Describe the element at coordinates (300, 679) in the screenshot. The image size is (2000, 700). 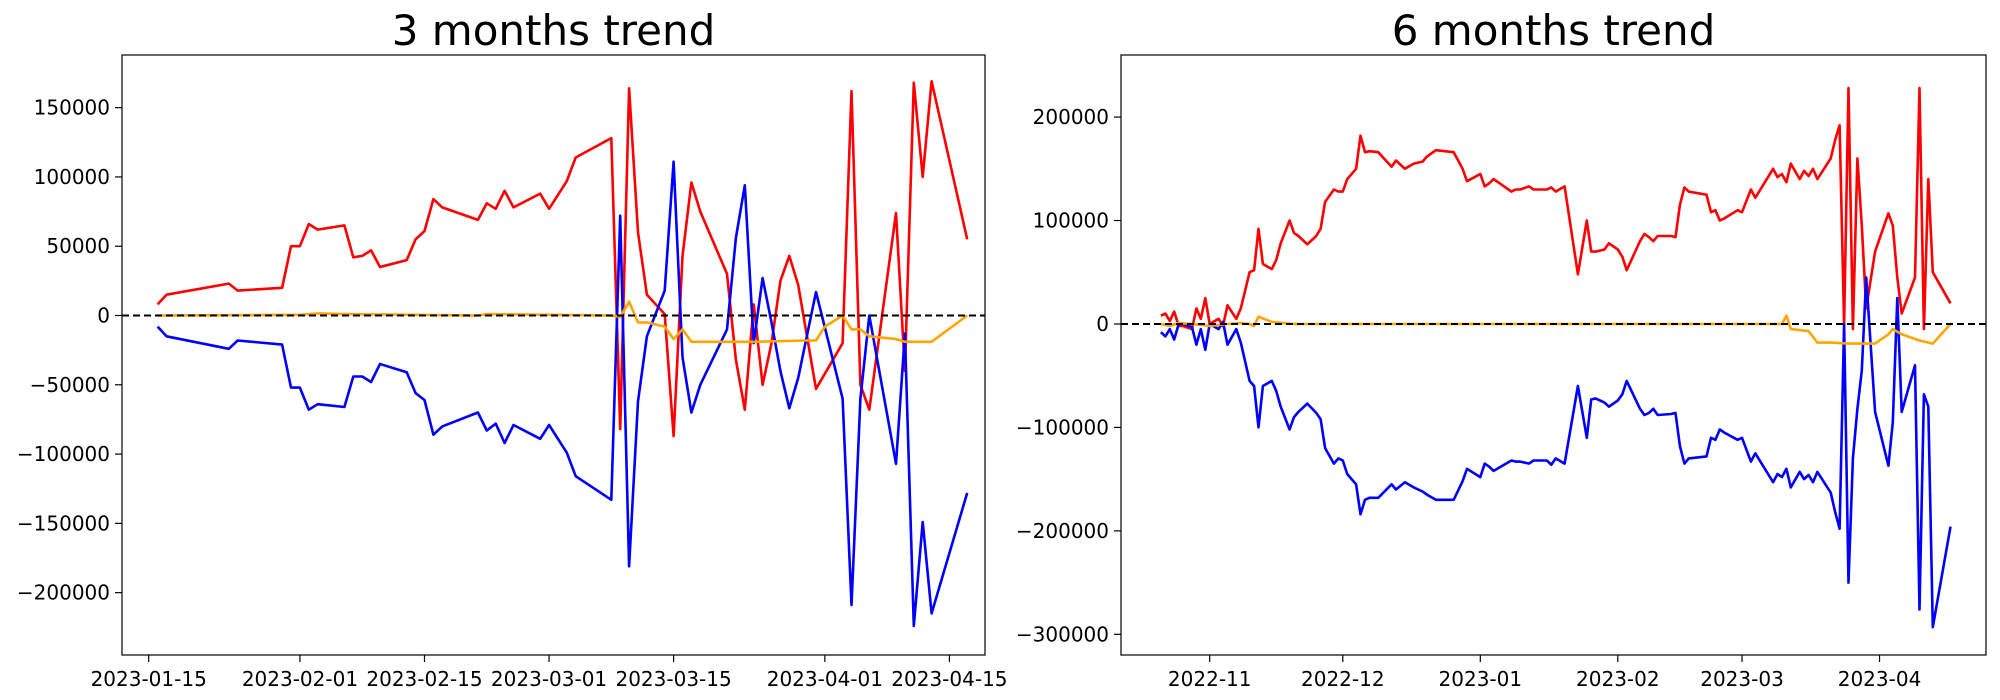
I see `x-tick-label: 2023-02-01` at that location.